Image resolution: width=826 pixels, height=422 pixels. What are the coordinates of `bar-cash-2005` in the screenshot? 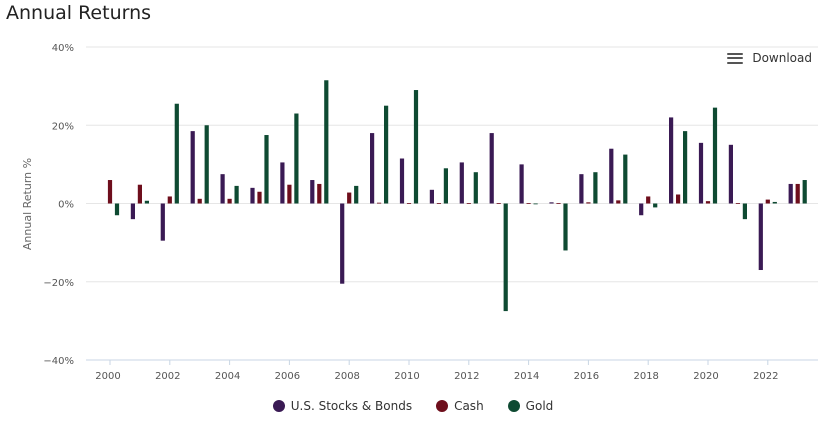 It's located at (259, 197).